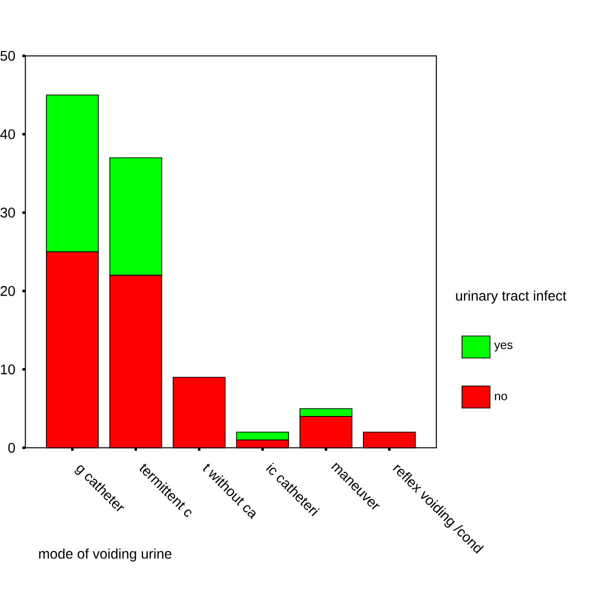 This screenshot has width=603, height=596. I want to click on y-tick-label: 20, so click(7, 291).